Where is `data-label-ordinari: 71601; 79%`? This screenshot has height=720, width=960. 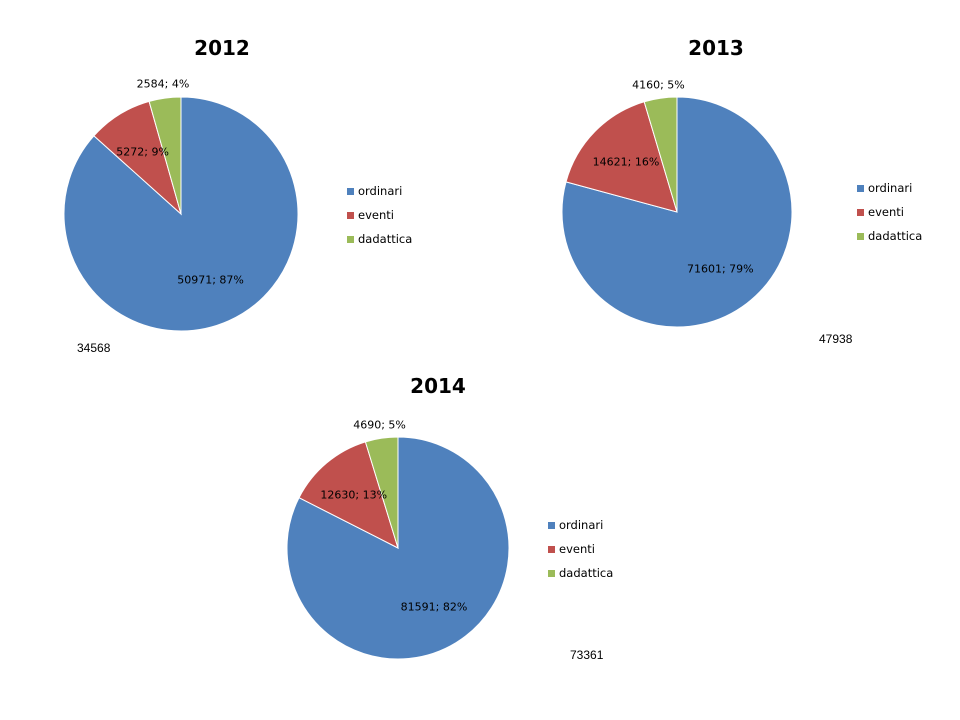
data-label-ordinari: 71601; 79% is located at coordinates (720, 269).